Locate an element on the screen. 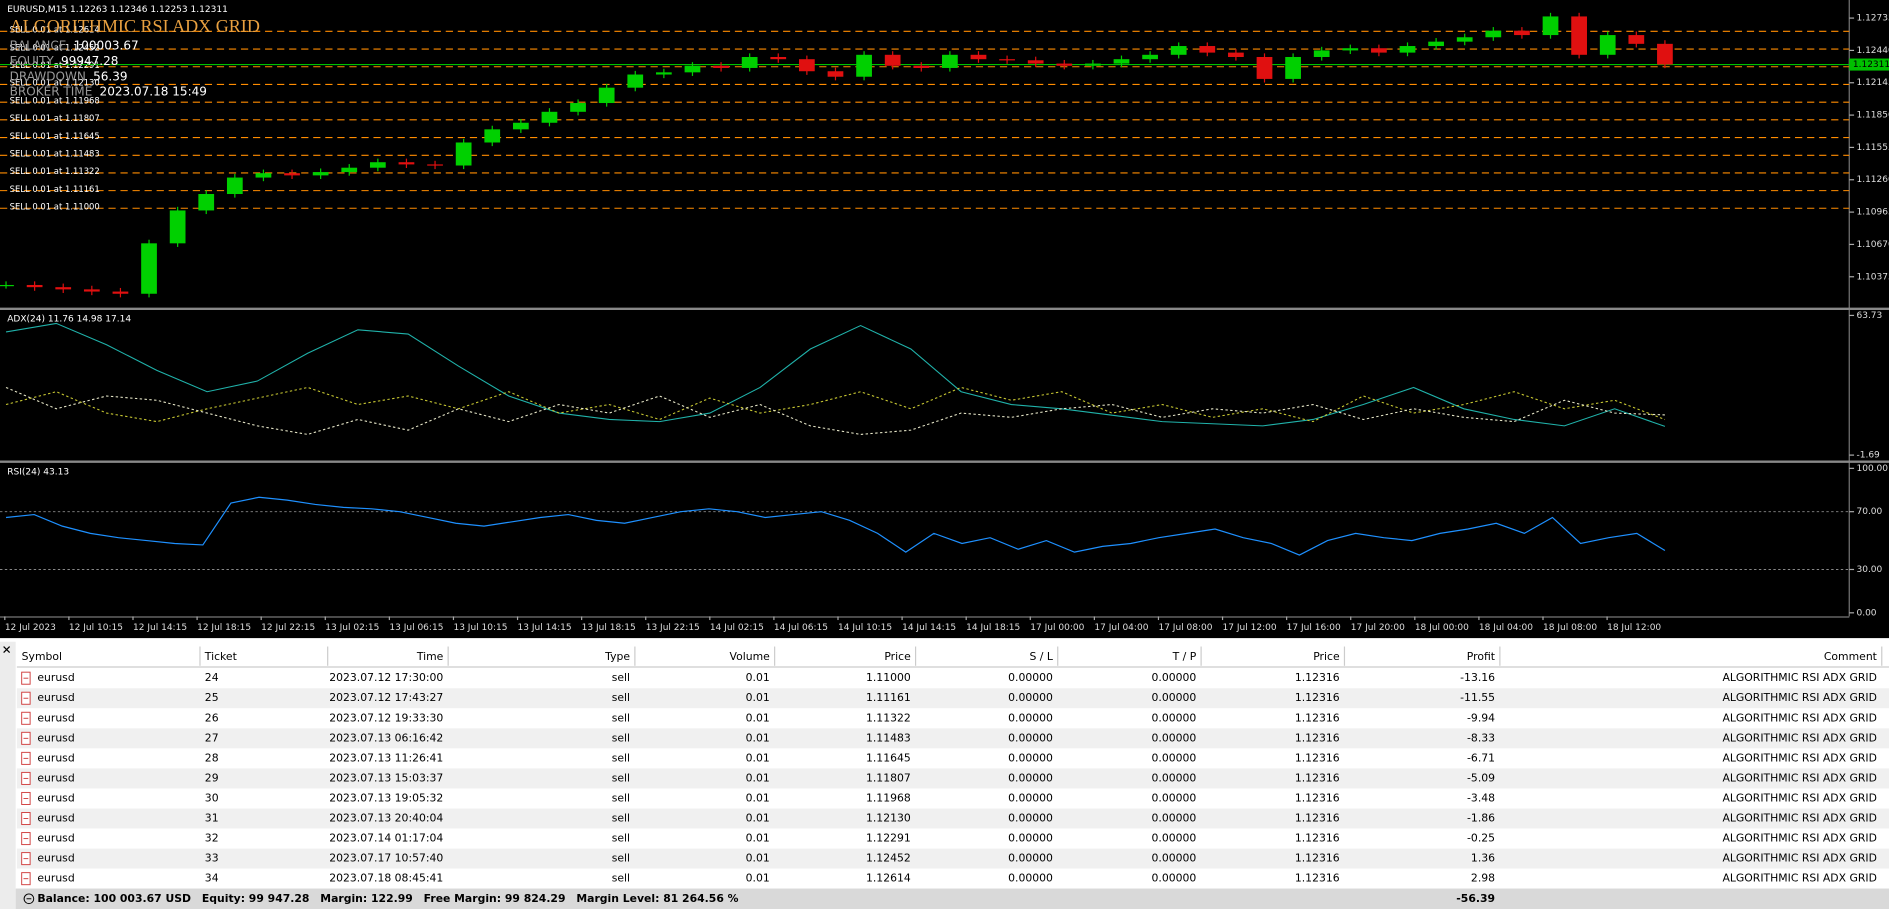  time-label: 18 Jul 12:00 is located at coordinates (1634, 628).